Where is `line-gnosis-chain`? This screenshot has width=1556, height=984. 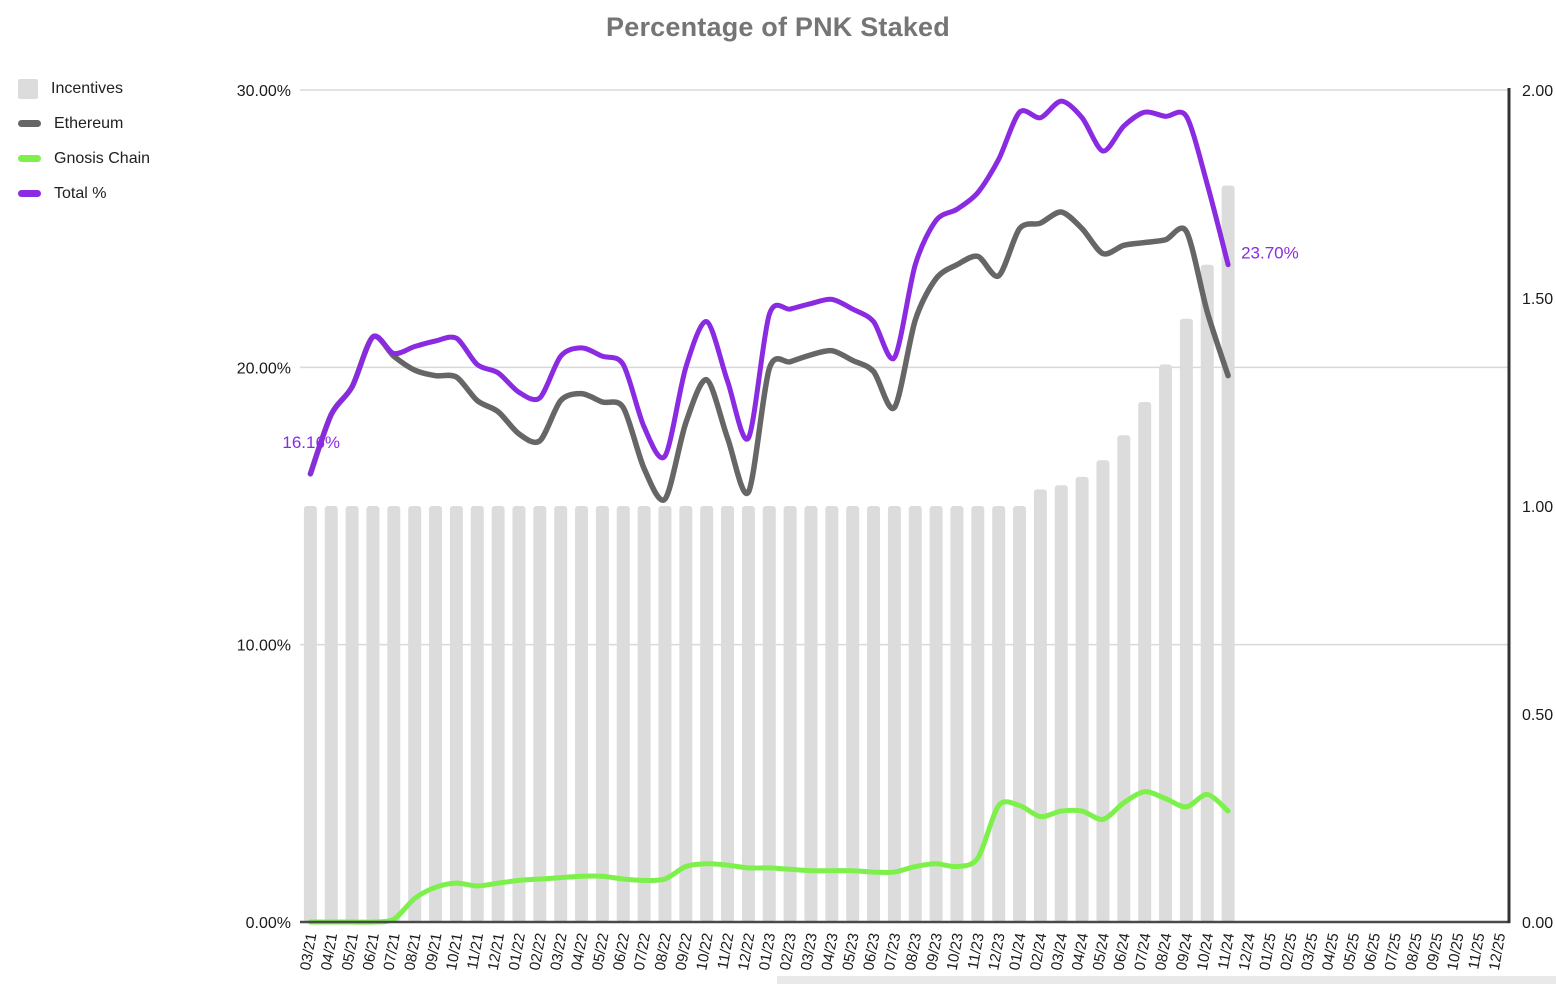
line-gnosis-chain is located at coordinates (769, 857).